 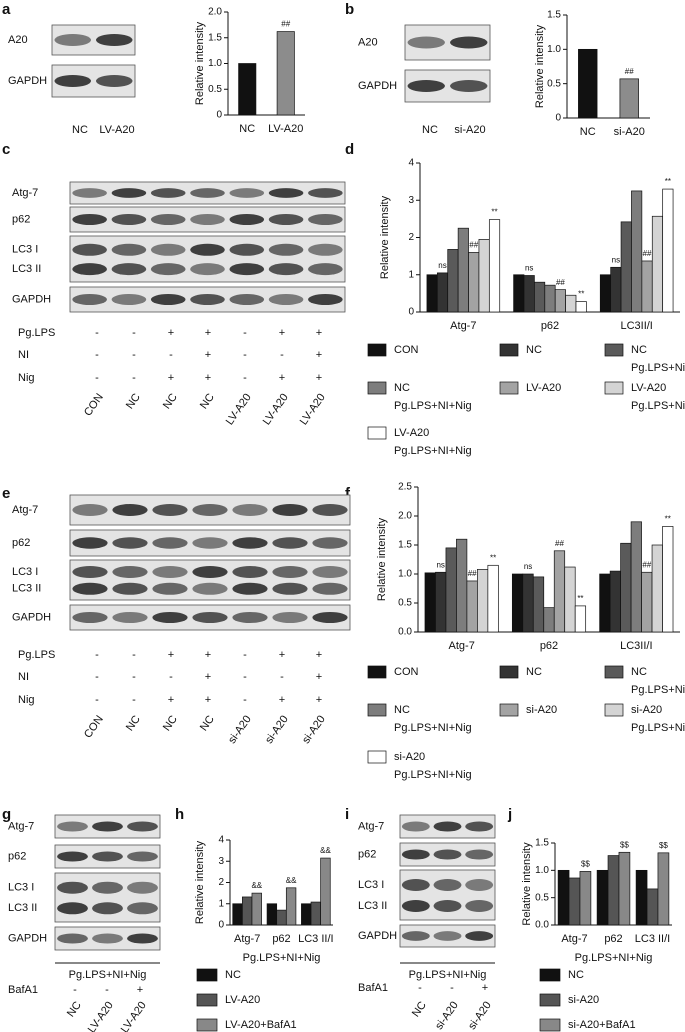 I want to click on blot-row-label: A20, so click(x=18, y=40).